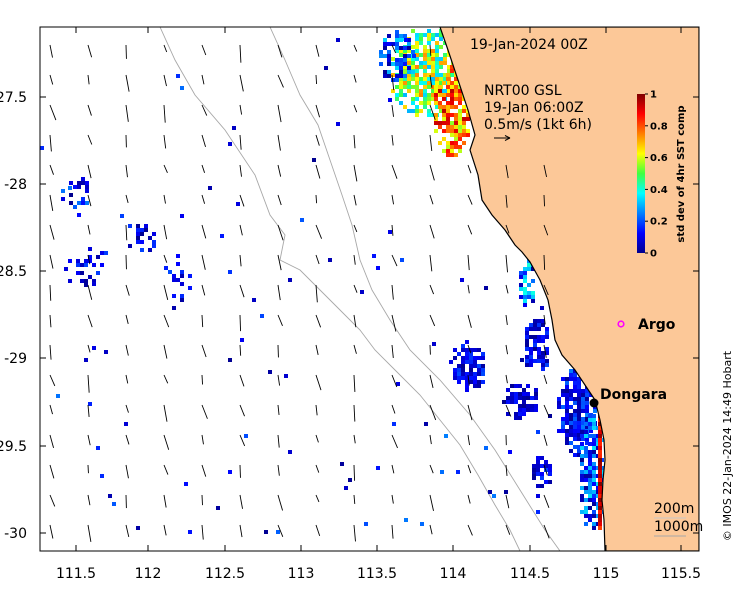 The height and width of the screenshot is (592, 740). I want to click on lon-tick-label: 115, so click(606, 574).